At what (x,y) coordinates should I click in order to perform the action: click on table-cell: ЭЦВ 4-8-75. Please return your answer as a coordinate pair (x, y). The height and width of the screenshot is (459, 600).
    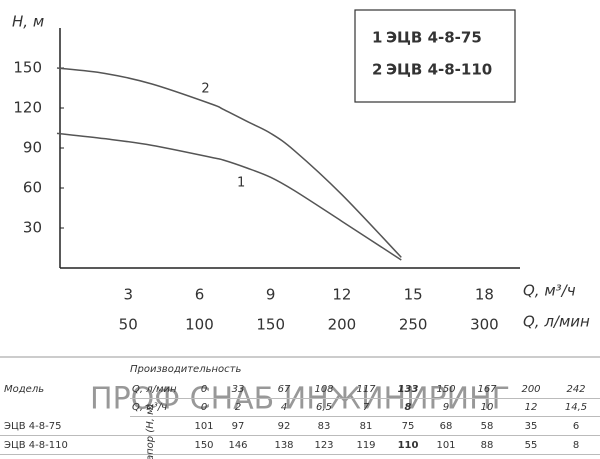
    Looking at the image, I should click on (32, 426).